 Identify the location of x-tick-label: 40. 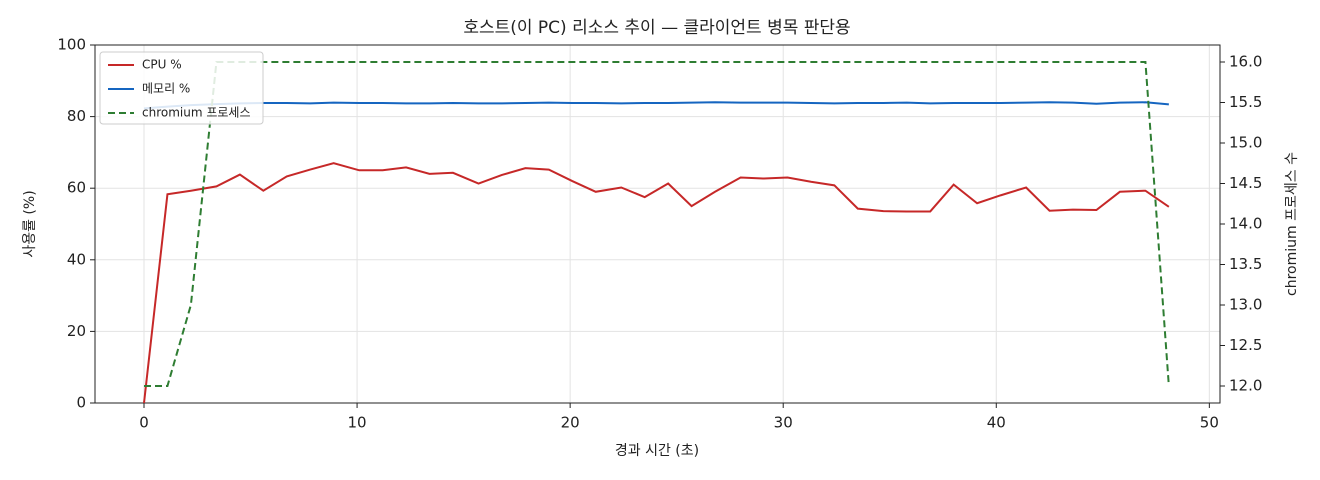
(996, 423).